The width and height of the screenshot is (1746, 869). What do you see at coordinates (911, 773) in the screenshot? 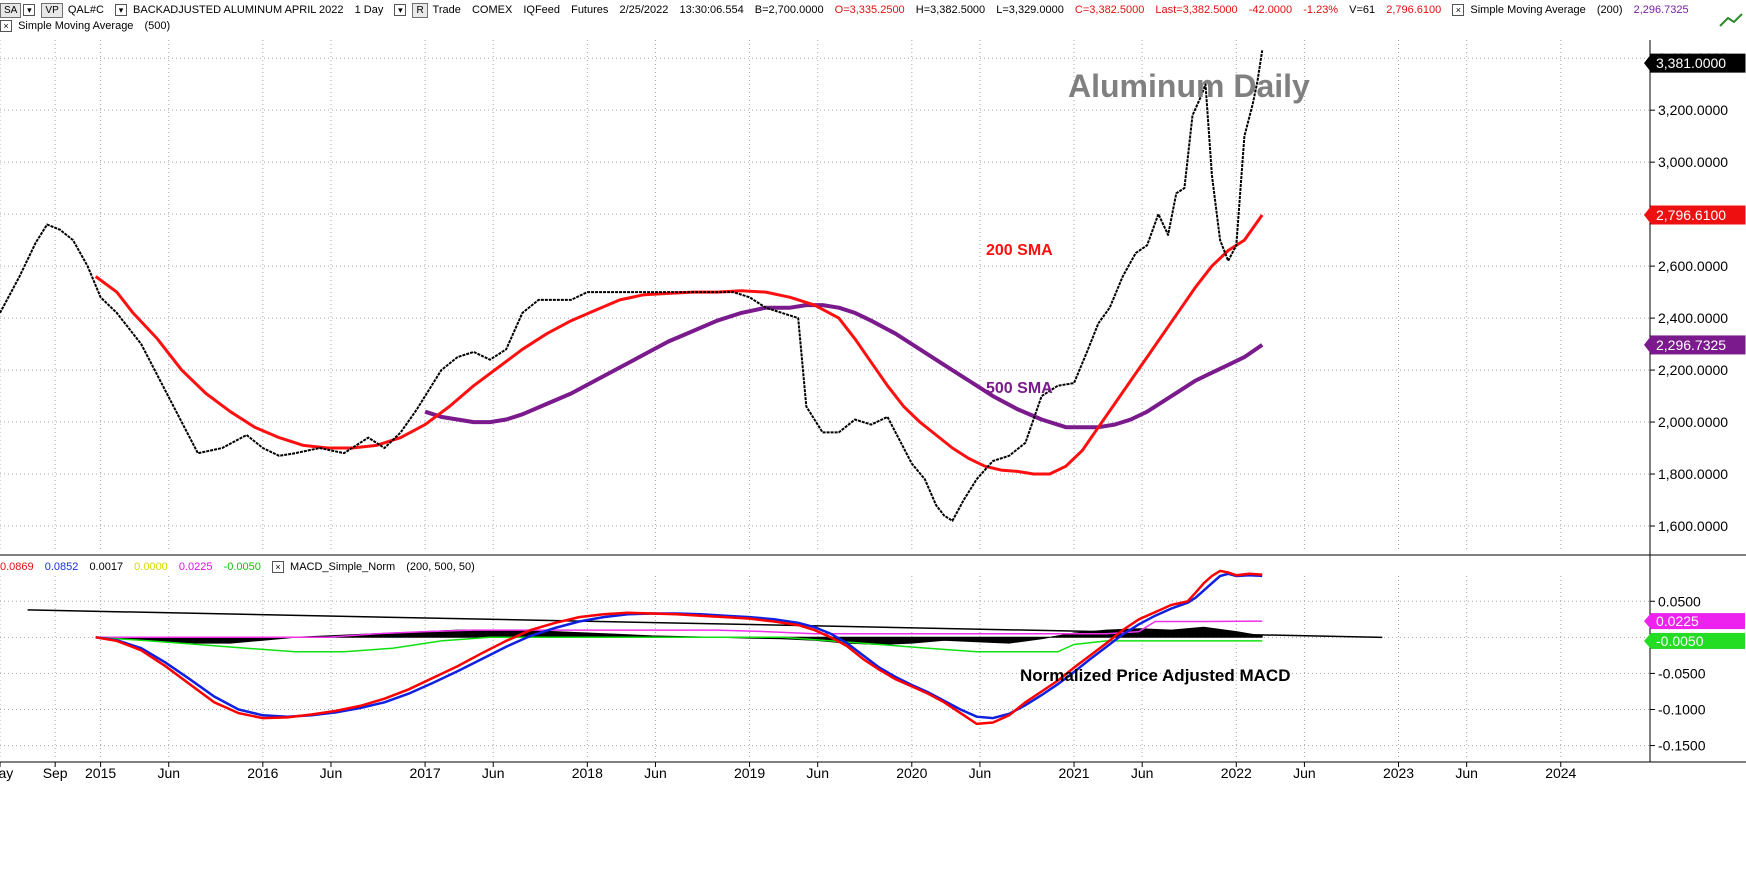
I see `x-tick-label-12: 2020` at bounding box center [911, 773].